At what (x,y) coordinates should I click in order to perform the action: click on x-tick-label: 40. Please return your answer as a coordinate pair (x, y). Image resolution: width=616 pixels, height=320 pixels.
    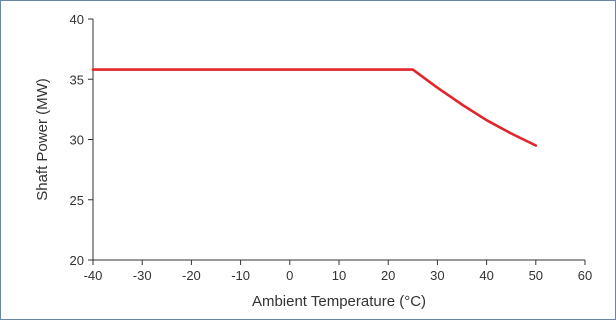
    Looking at the image, I should click on (486, 275).